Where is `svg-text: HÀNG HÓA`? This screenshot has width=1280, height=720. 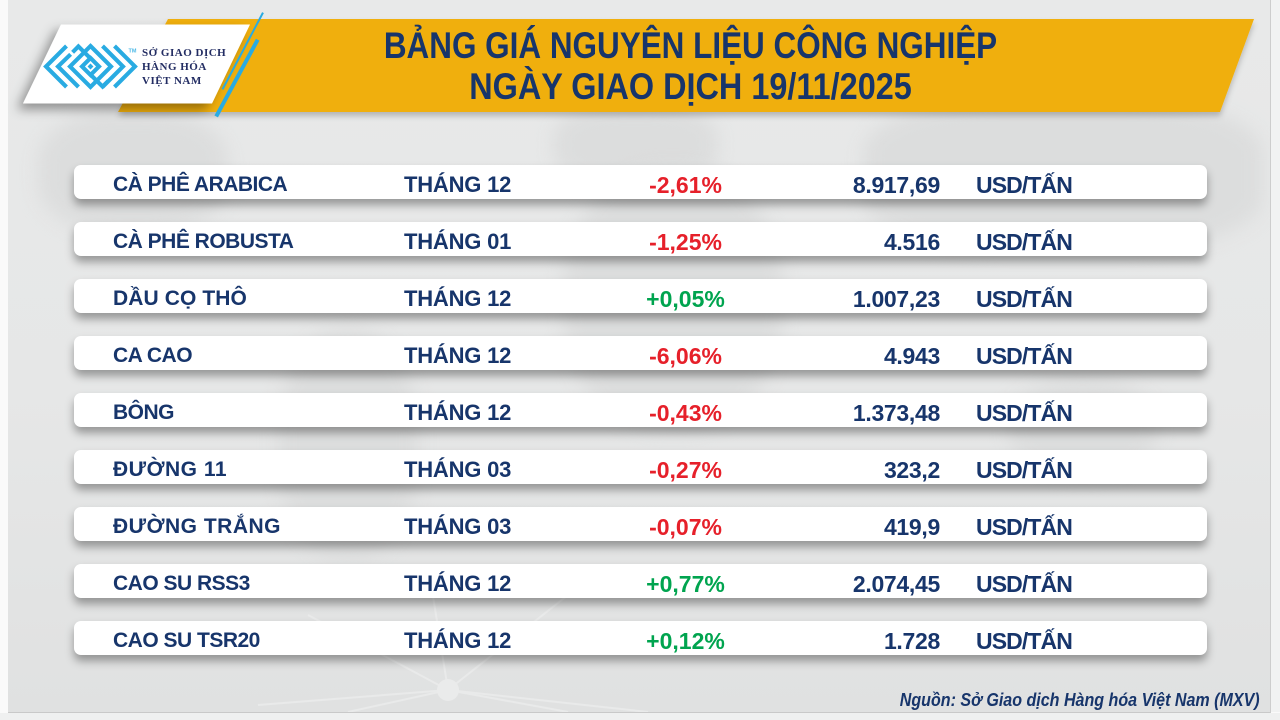
svg-text: HÀNG HÓA is located at coordinates (174, 67).